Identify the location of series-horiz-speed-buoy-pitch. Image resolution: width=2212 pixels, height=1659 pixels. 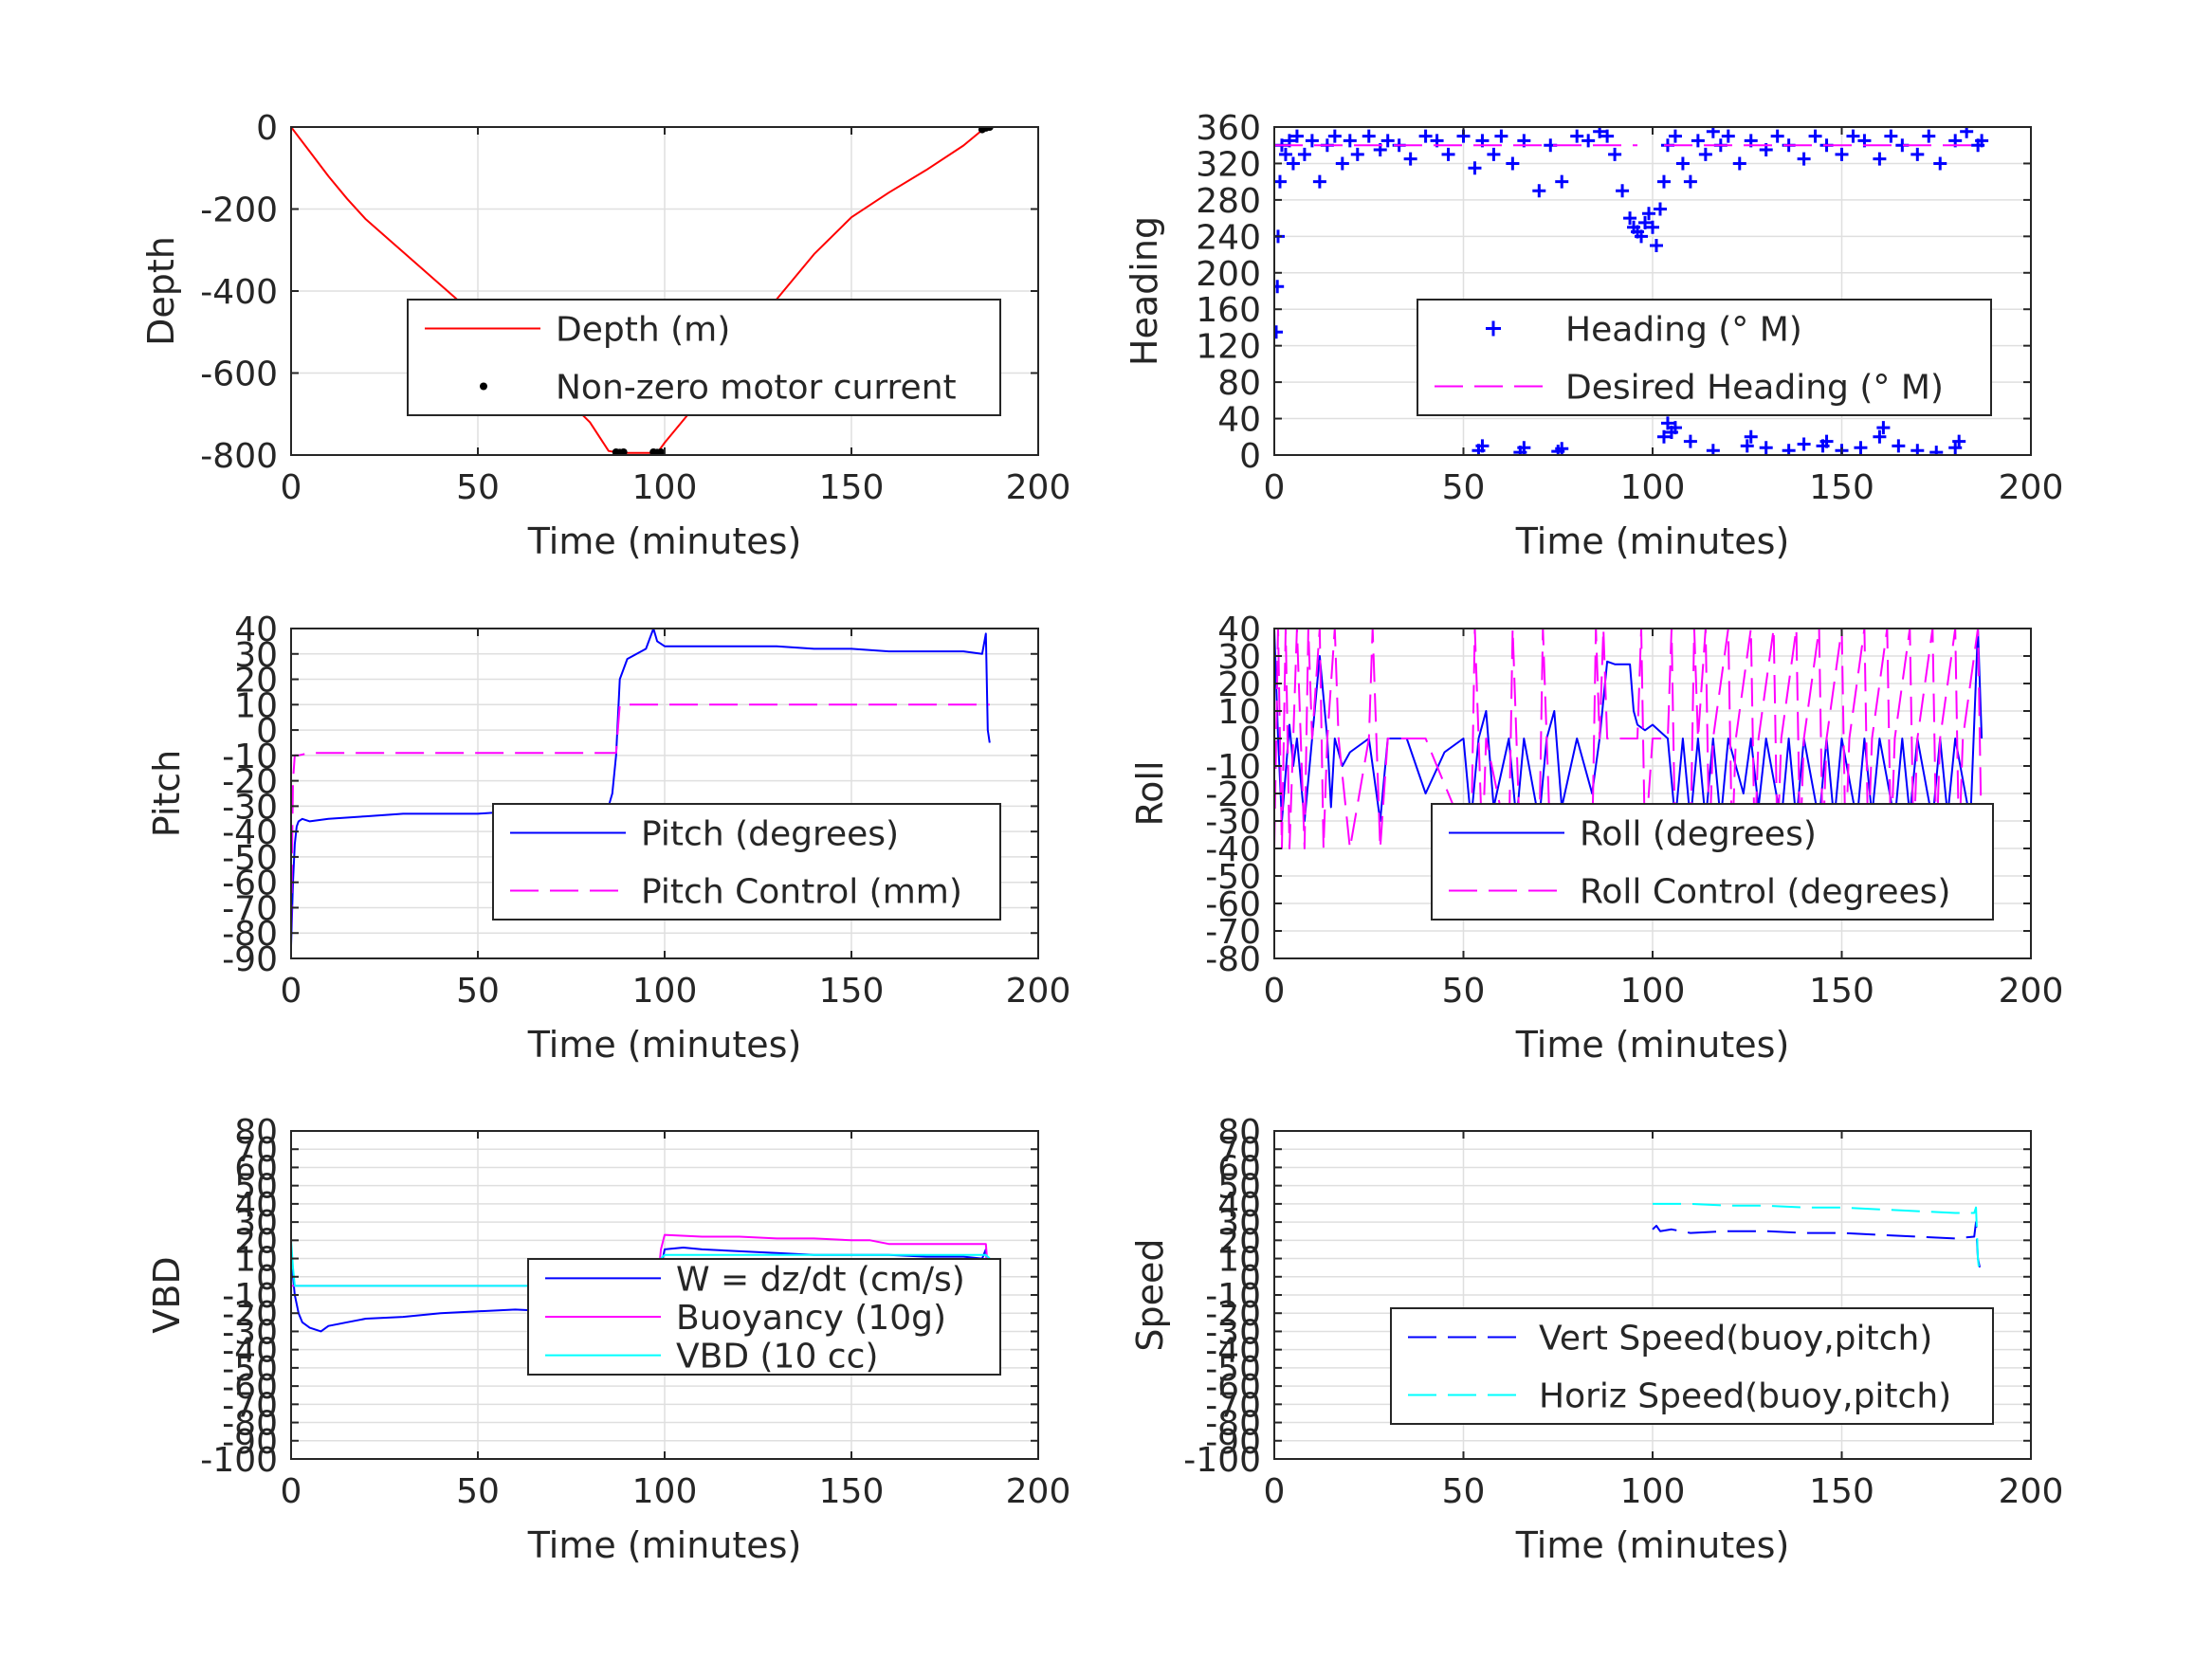
(1817, 1239).